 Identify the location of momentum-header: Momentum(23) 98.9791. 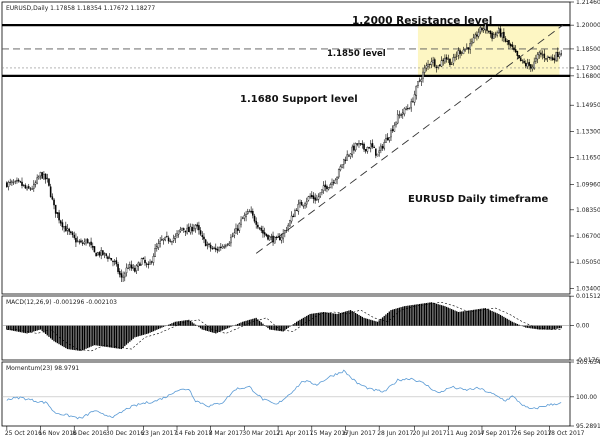
(42, 368).